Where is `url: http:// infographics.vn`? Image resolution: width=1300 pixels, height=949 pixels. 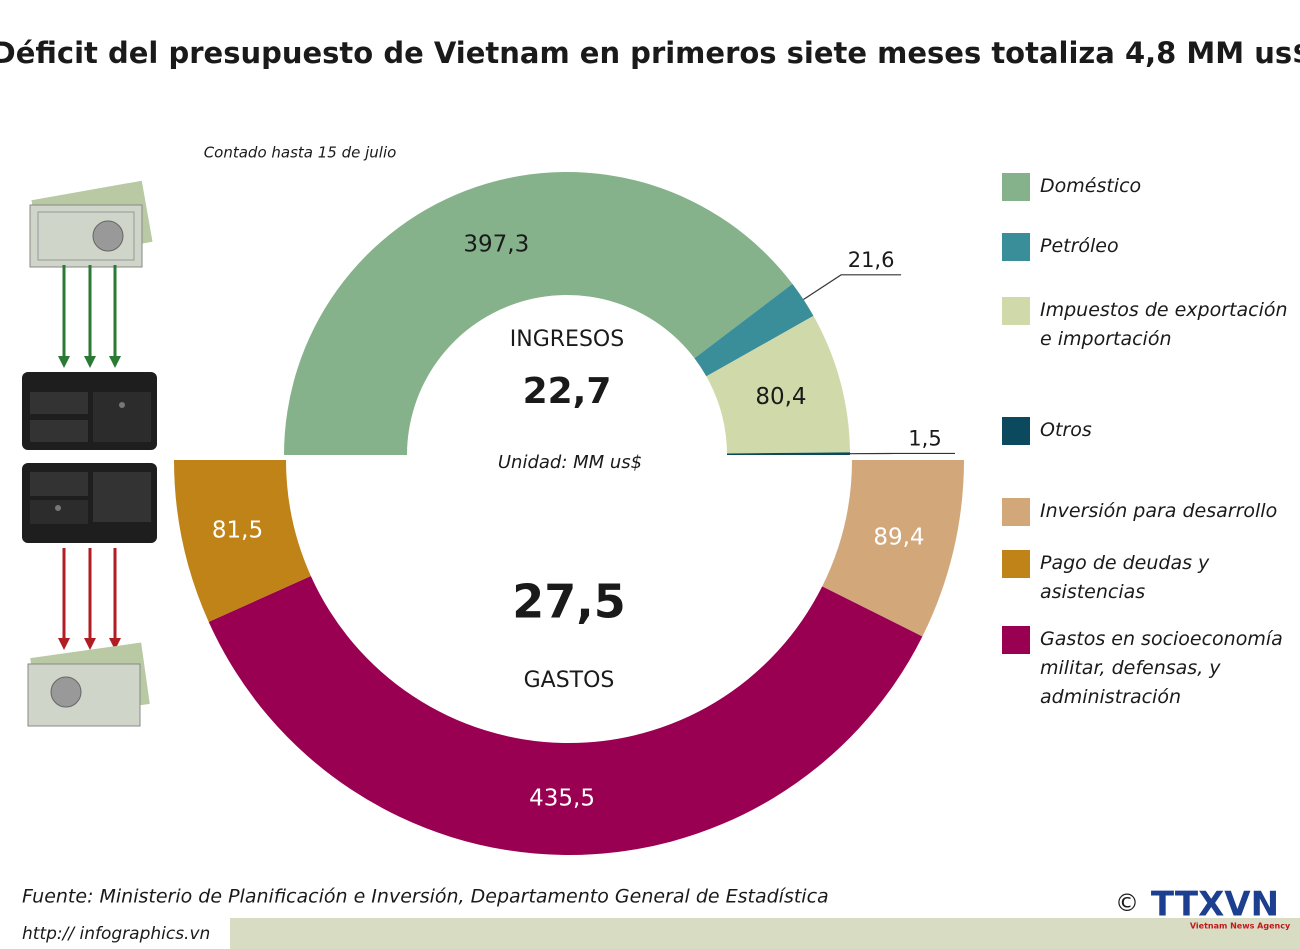 url: http:// infographics.vn is located at coordinates (116, 934).